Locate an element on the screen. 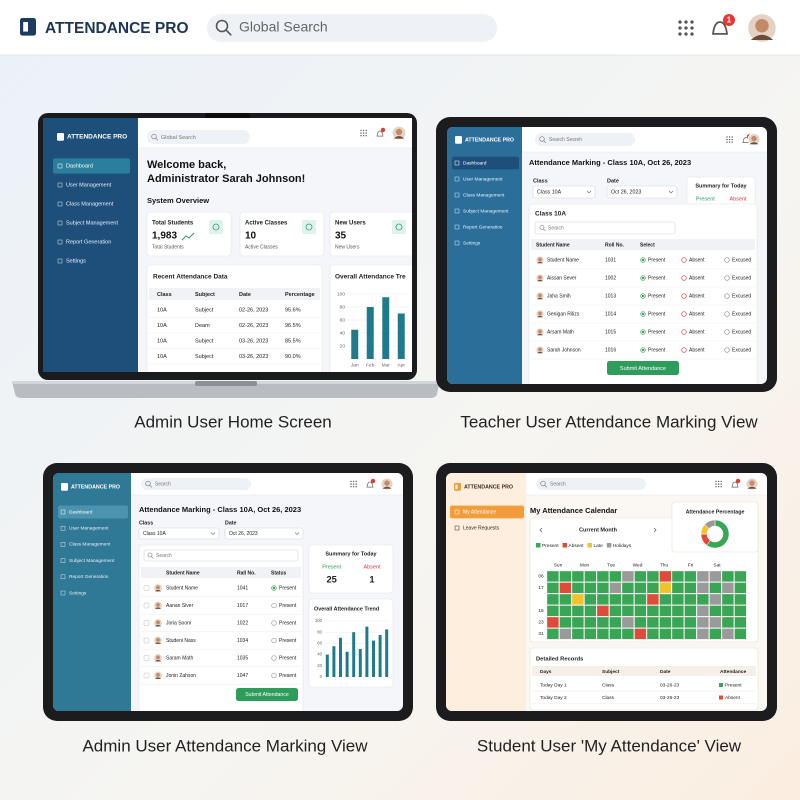  nav-item: Subject Management is located at coordinates (486, 211).